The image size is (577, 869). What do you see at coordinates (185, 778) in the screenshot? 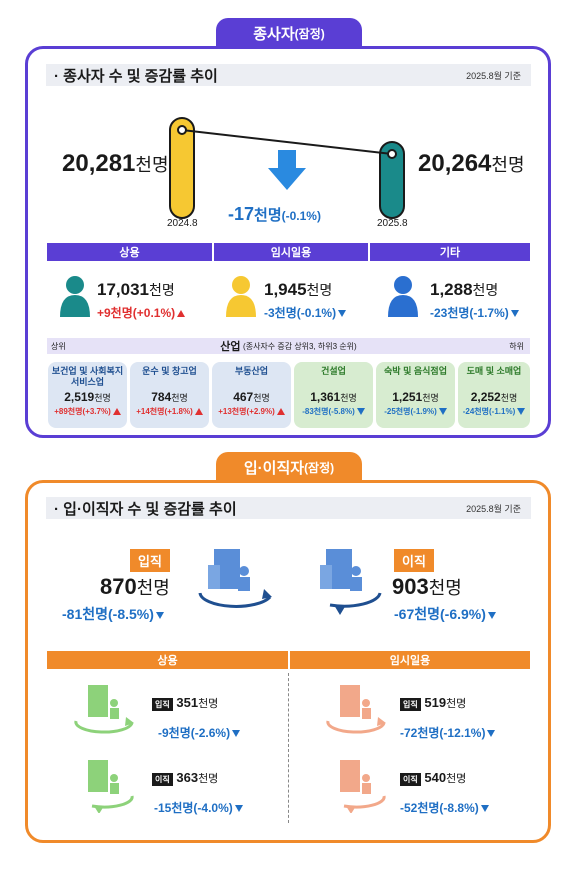
I see `regular-sep-value: 이직 363천명` at bounding box center [185, 778].